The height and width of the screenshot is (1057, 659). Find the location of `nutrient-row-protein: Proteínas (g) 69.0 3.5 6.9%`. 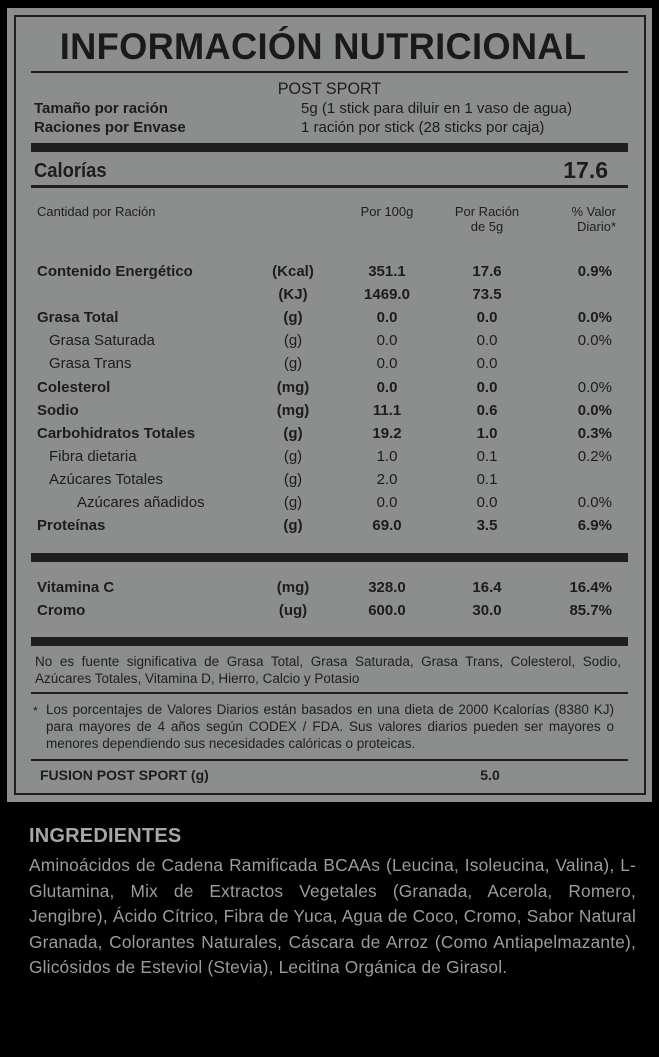

nutrient-row-protein: Proteínas (g) 69.0 3.5 6.9% is located at coordinates (324, 525).